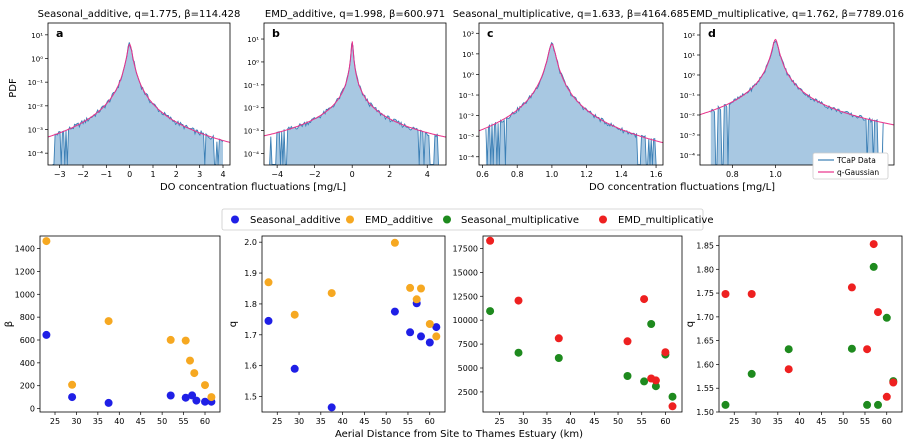  What do you see at coordinates (705, 317) in the screenshot?
I see `y-tick-label: 1.70` at bounding box center [705, 317].